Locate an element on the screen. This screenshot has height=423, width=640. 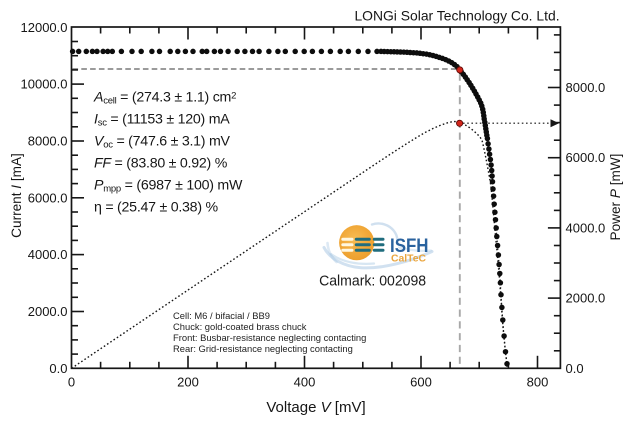
svg-text: 400 is located at coordinates (305, 382).